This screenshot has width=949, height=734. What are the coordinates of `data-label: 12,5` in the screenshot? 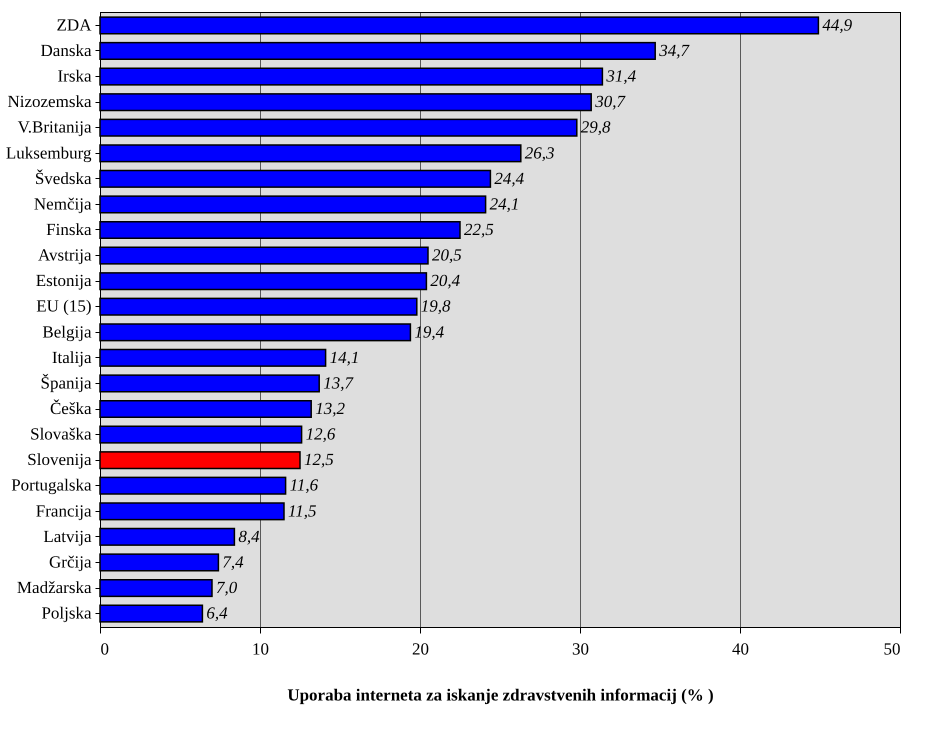 It's located at (319, 460).